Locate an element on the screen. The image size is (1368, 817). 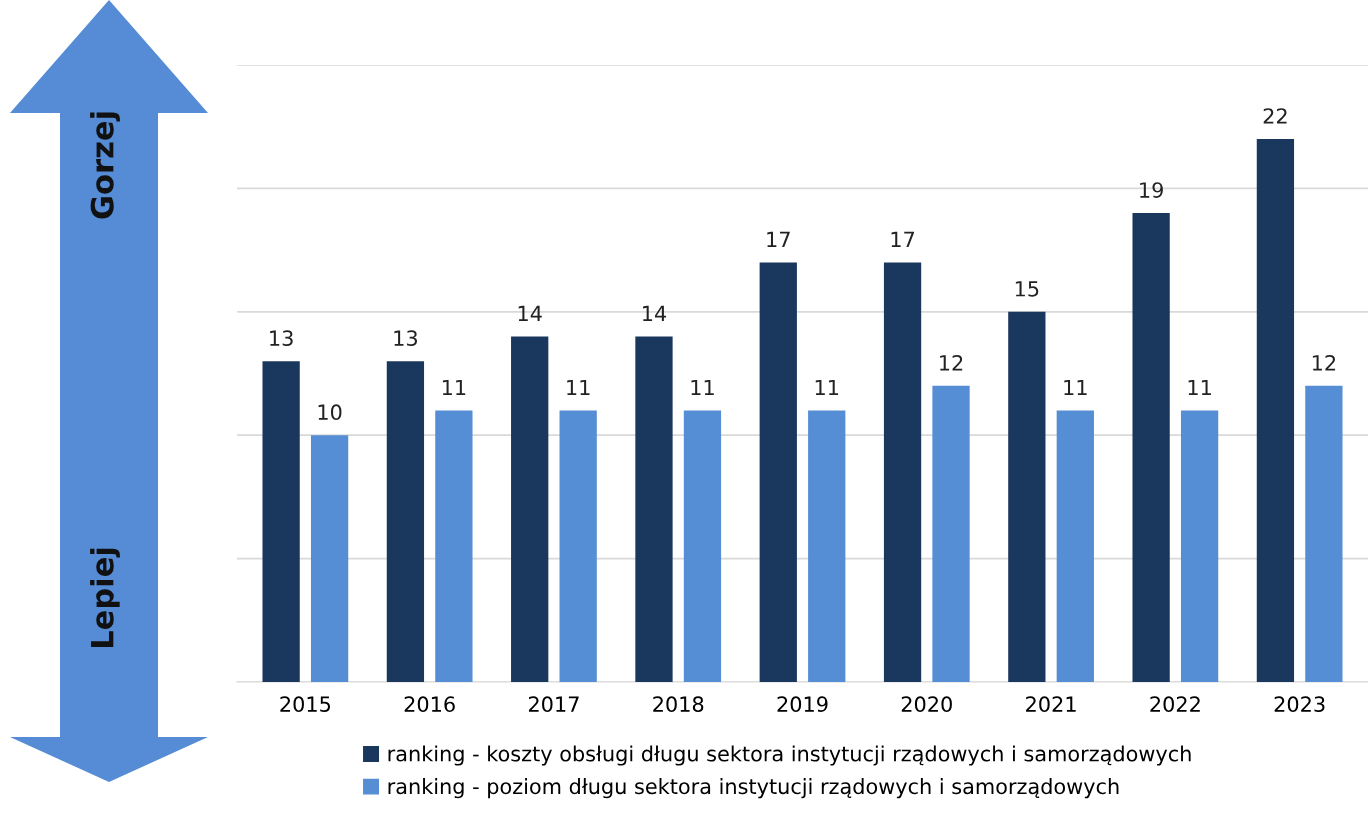
data-label: 15 is located at coordinates (1027, 289).